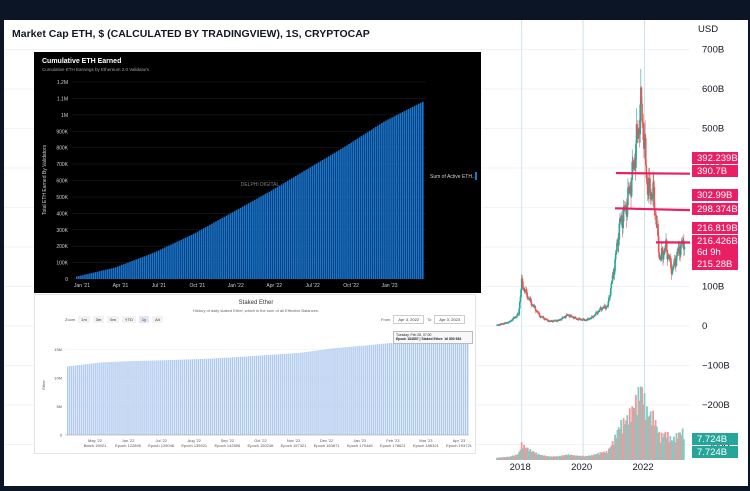 The width and height of the screenshot is (750, 491). Describe the element at coordinates (159, 286) in the screenshot. I see `eth-x-tick: Jul '21` at that location.